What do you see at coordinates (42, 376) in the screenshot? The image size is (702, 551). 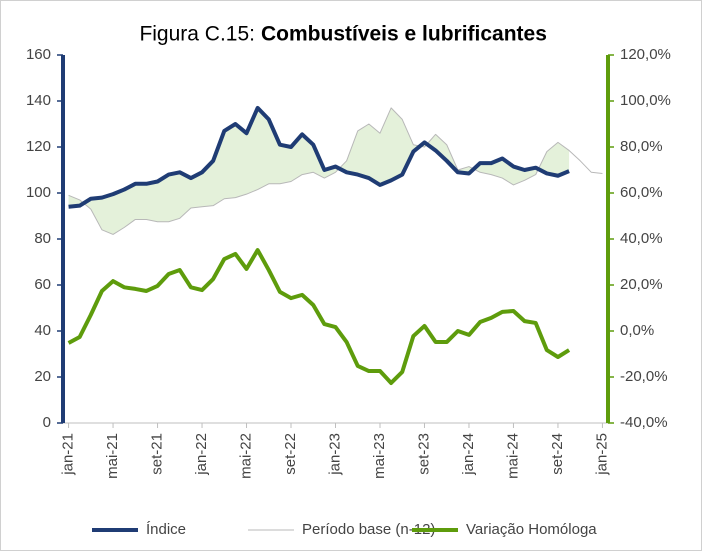 I see `y-tick-label: 20` at bounding box center [42, 376].